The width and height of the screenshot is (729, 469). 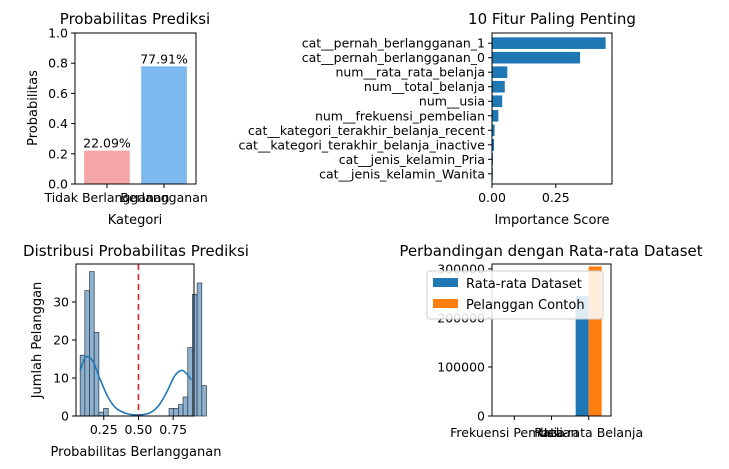 What do you see at coordinates (549, 108) in the screenshot?
I see `chart2-bars` at bounding box center [549, 108].